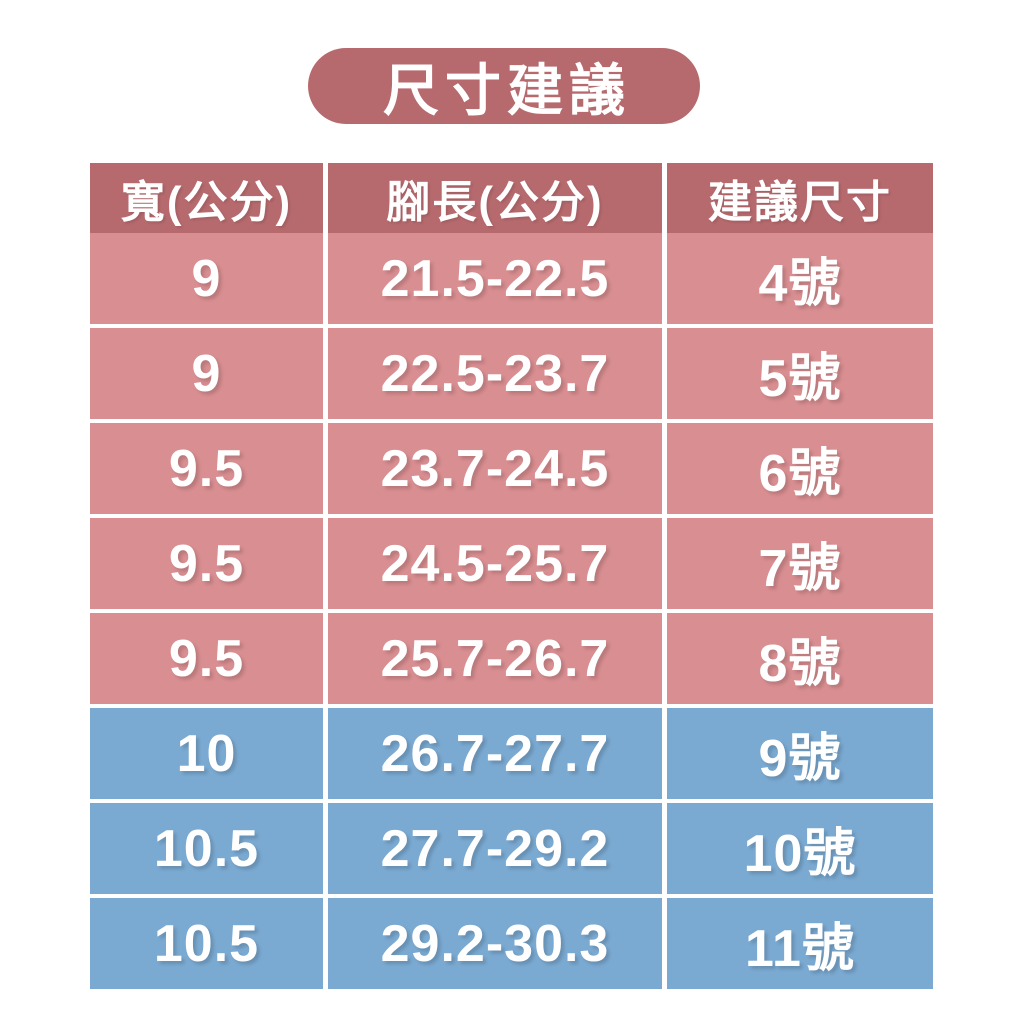 This screenshot has height=1024, width=1024. I want to click on table-cell: 27.7-29.2, so click(495, 848).